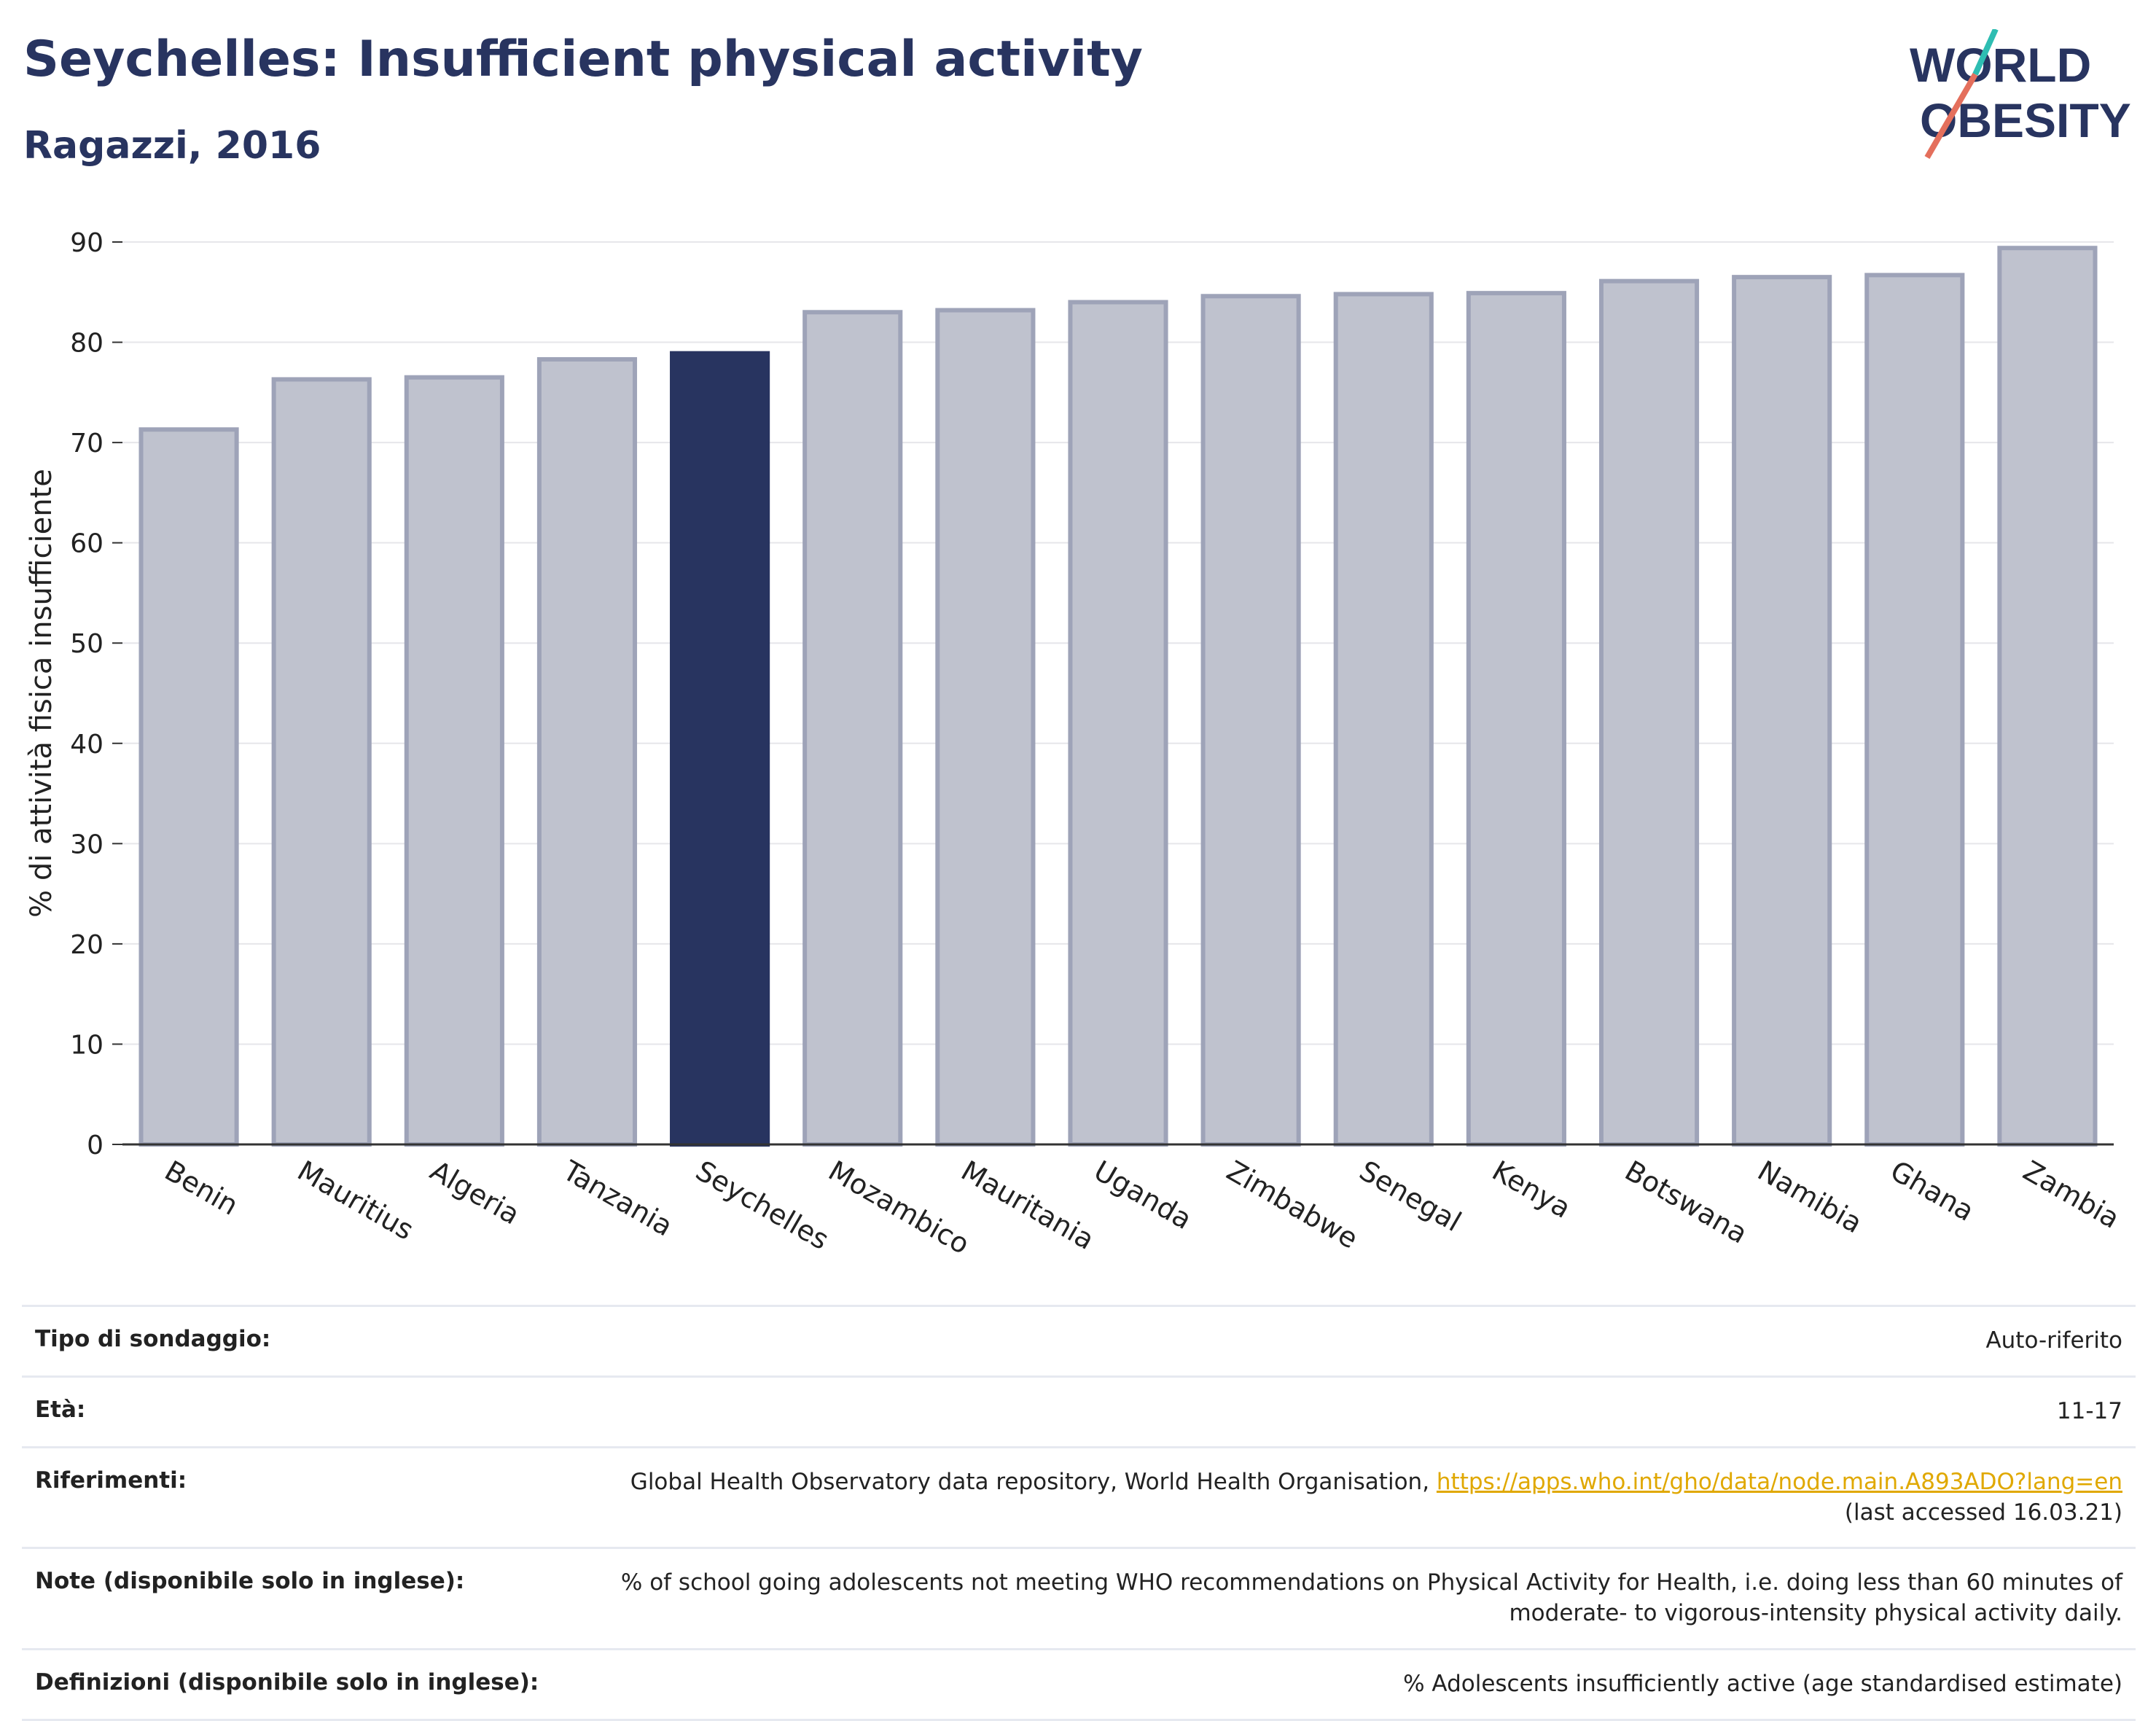 Image resolution: width=2156 pixels, height=1721 pixels. I want to click on logo-teal-stroke, so click(1986, 52).